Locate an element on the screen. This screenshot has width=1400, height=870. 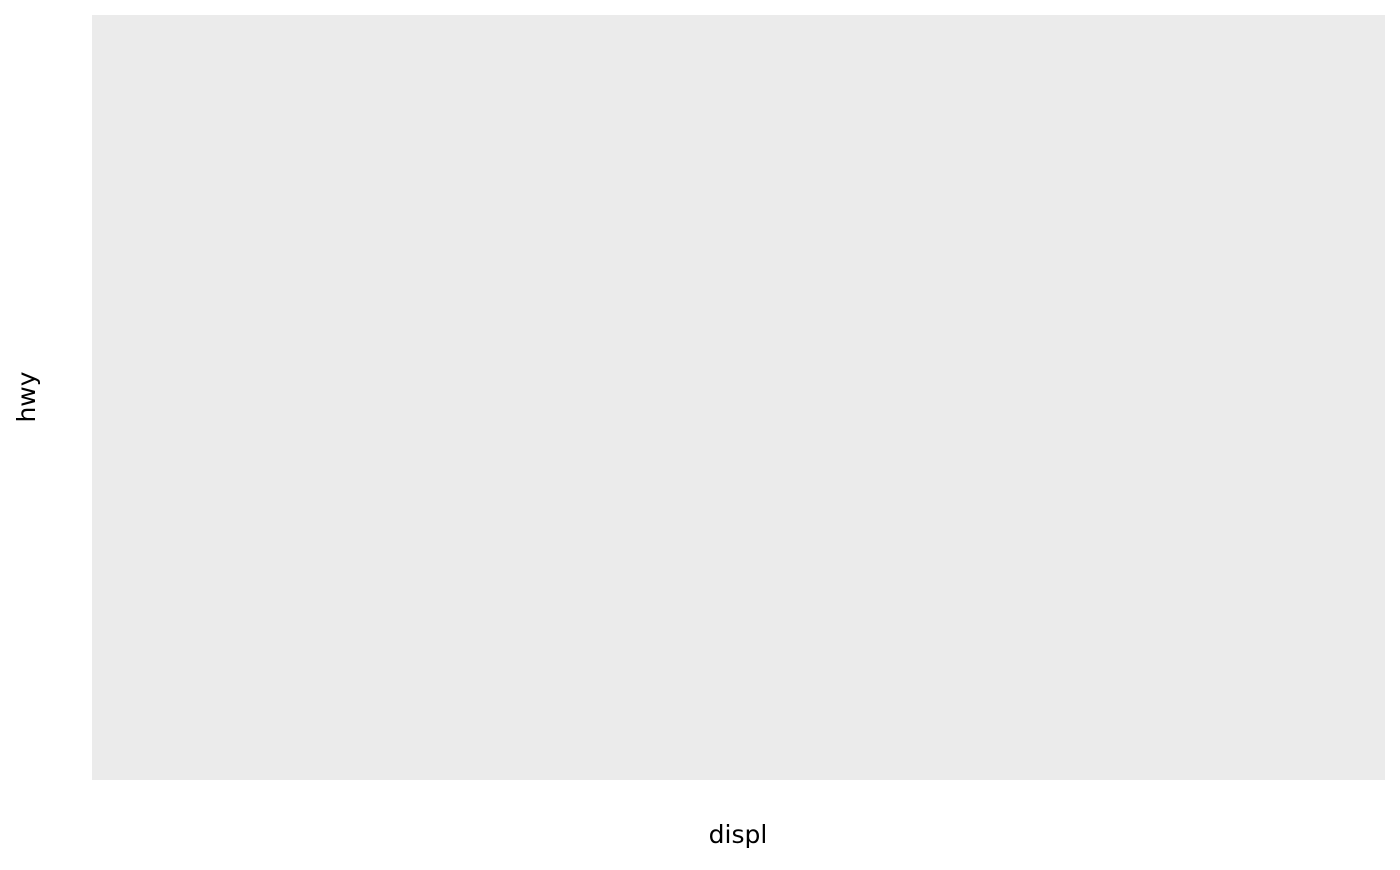
x-axis-title: displ is located at coordinates (738, 834).